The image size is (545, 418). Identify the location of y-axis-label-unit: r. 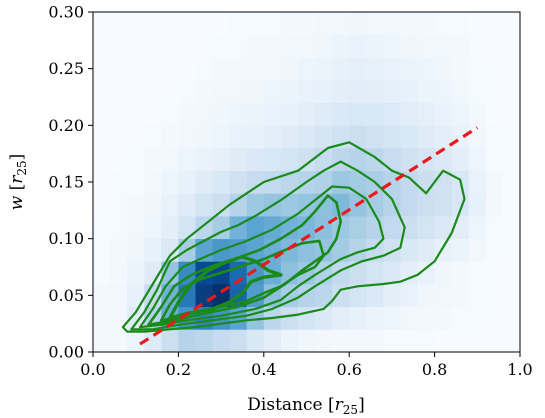
(17, 179).